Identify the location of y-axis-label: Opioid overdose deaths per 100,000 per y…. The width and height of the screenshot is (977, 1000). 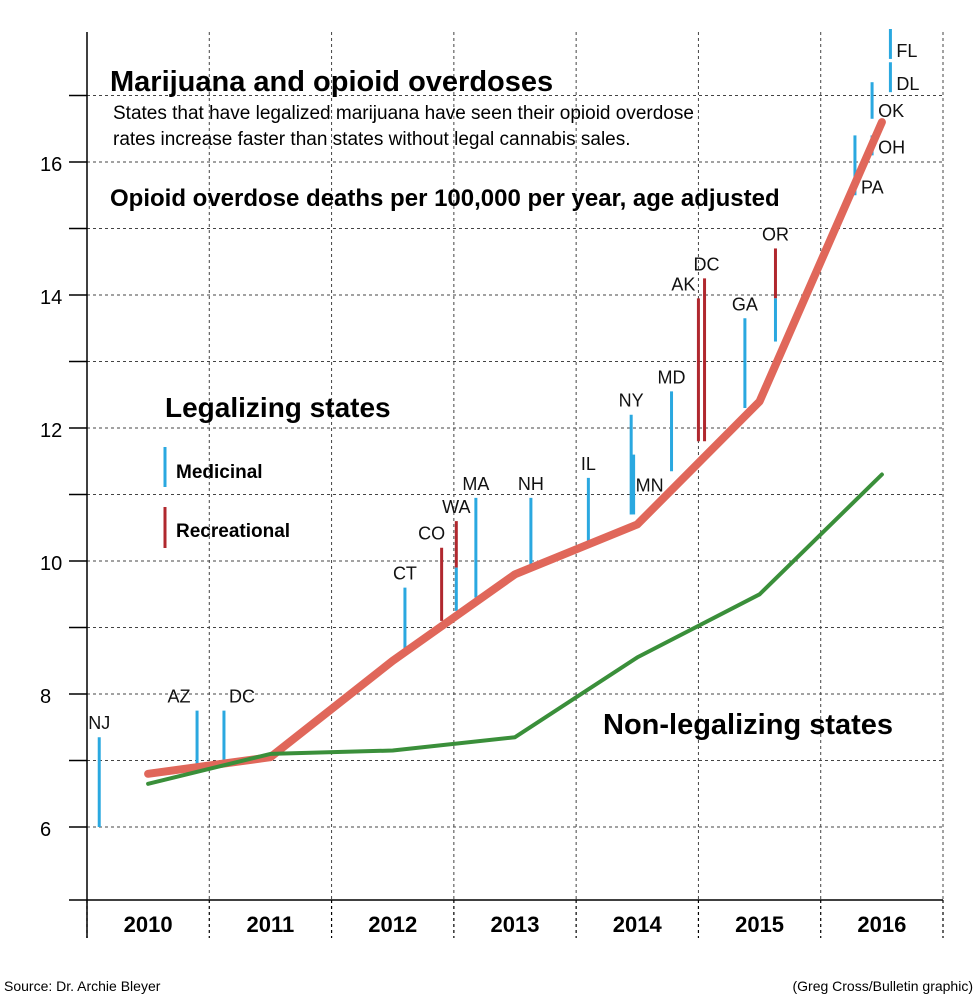
(445, 198).